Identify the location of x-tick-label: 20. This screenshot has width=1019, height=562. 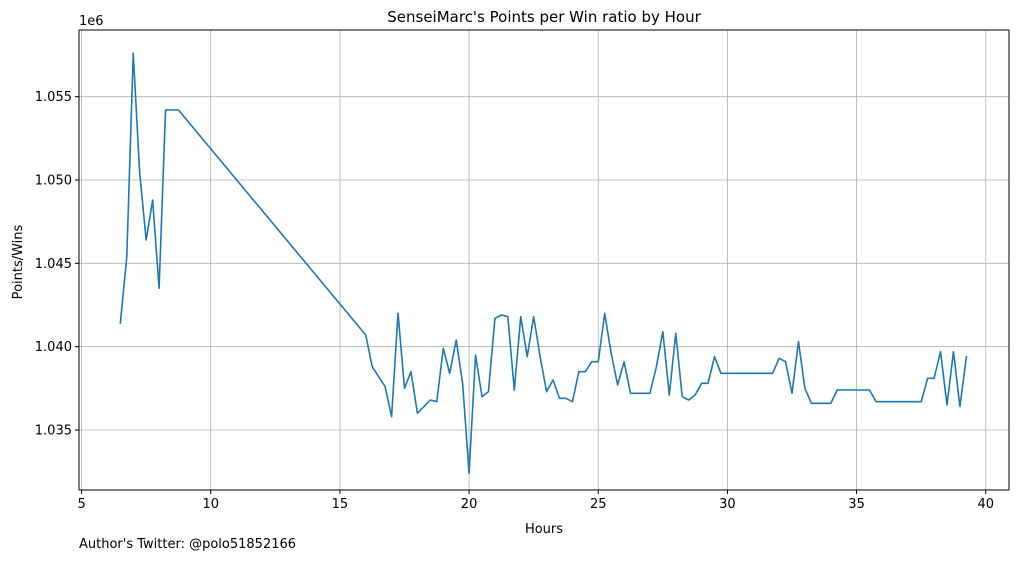
(469, 504).